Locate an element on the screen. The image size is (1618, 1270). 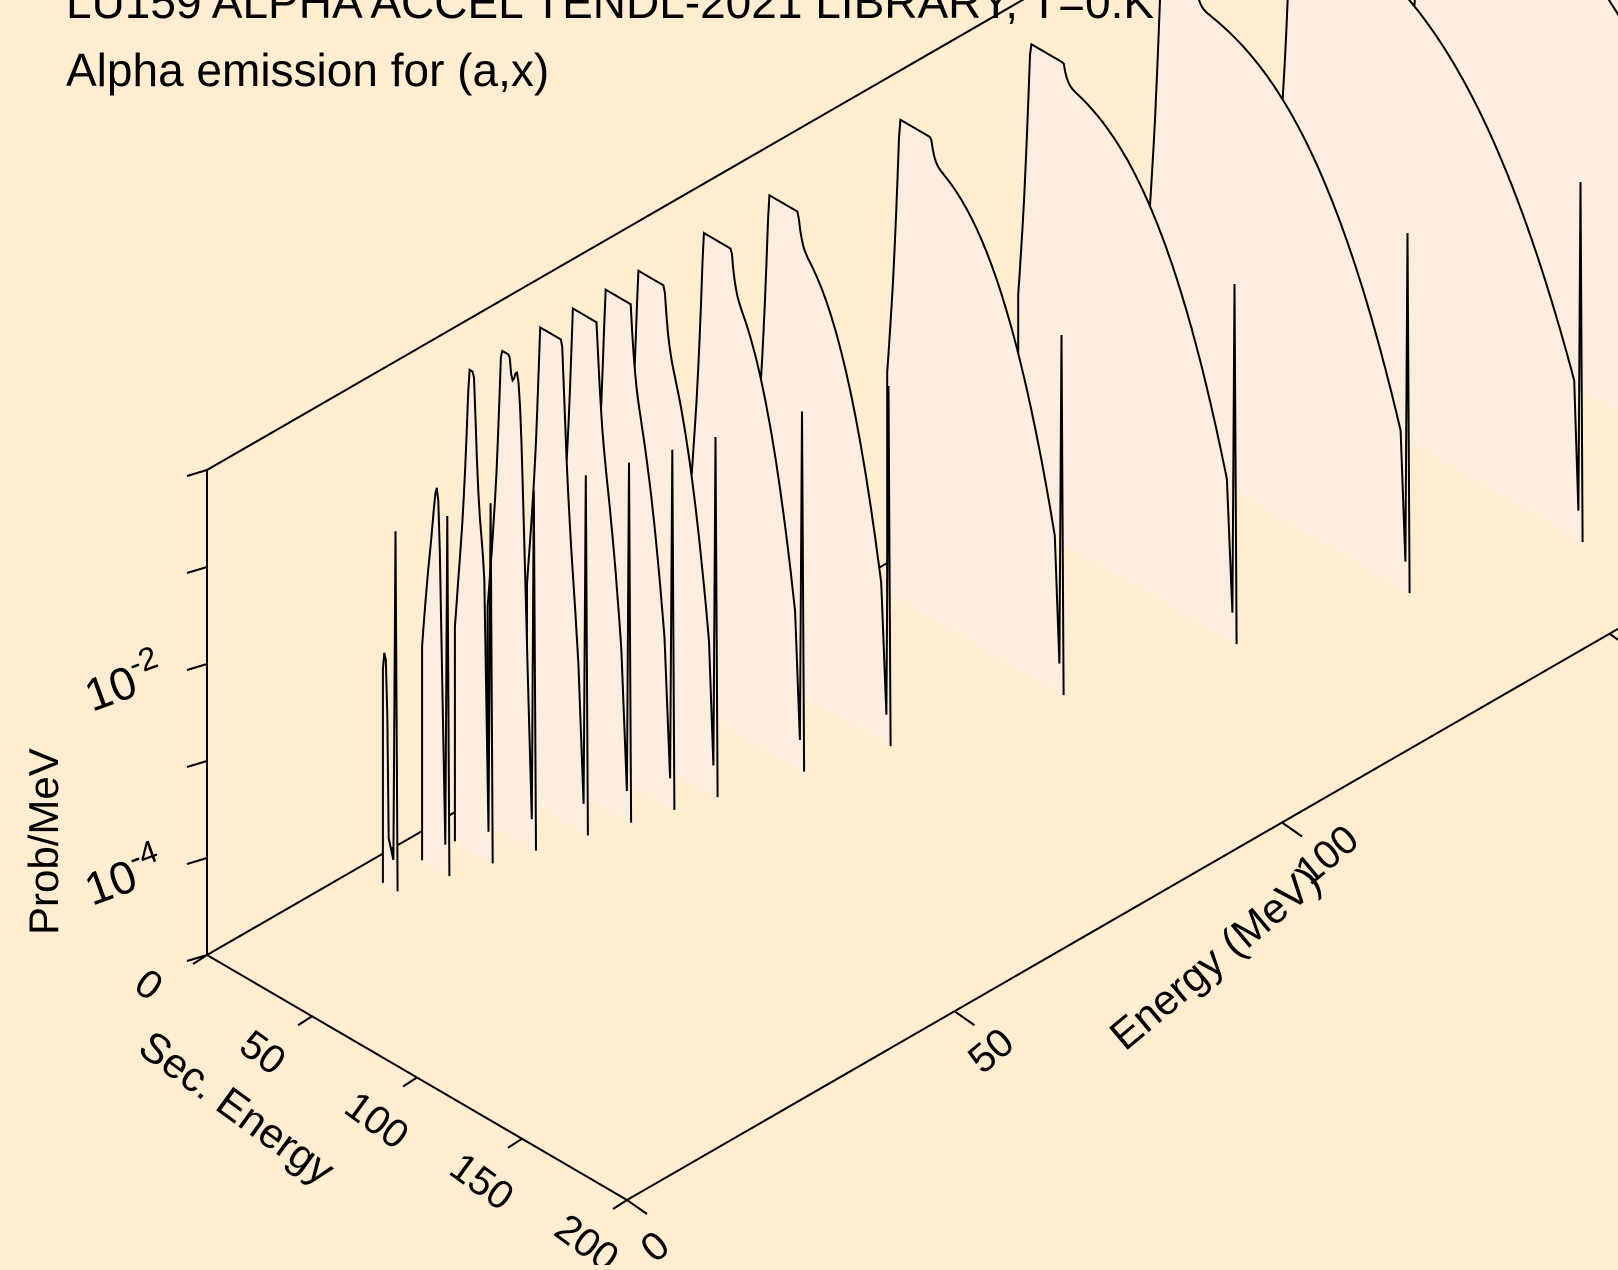
x-tick-label-0: 0 is located at coordinates (149, 985).